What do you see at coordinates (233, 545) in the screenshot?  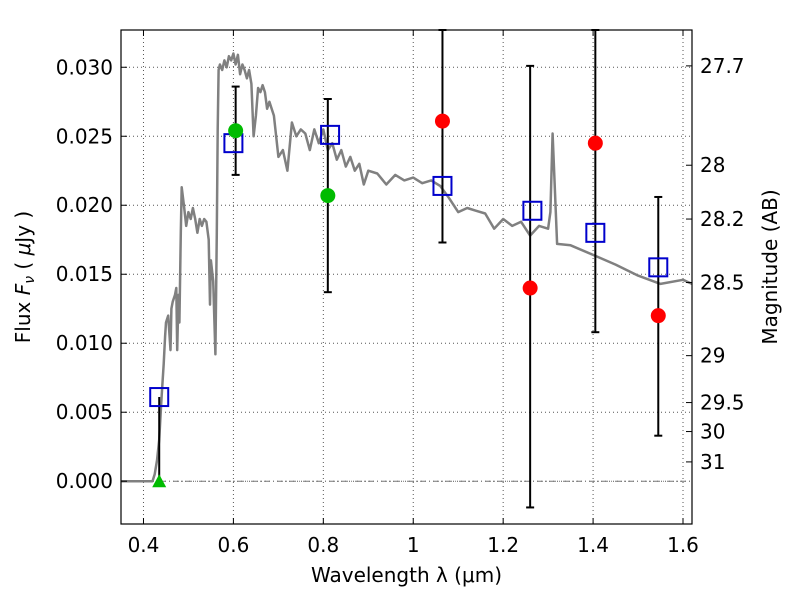 I see `x-tick-label: 0.6` at bounding box center [233, 545].